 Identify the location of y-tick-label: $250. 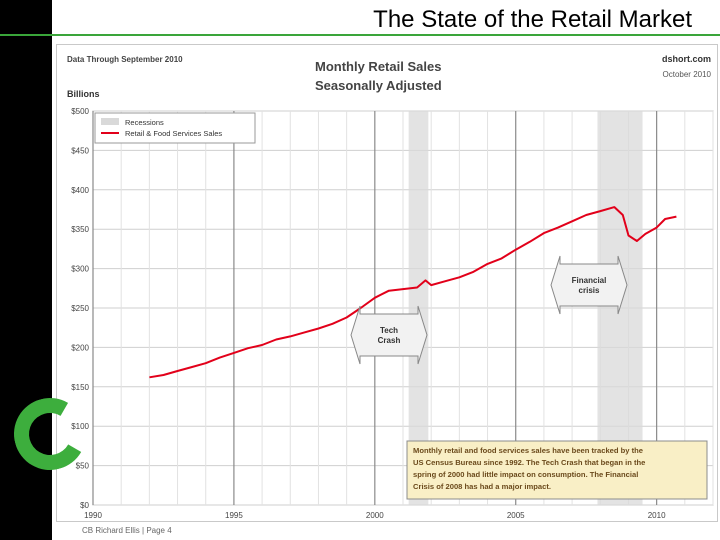
(80, 308).